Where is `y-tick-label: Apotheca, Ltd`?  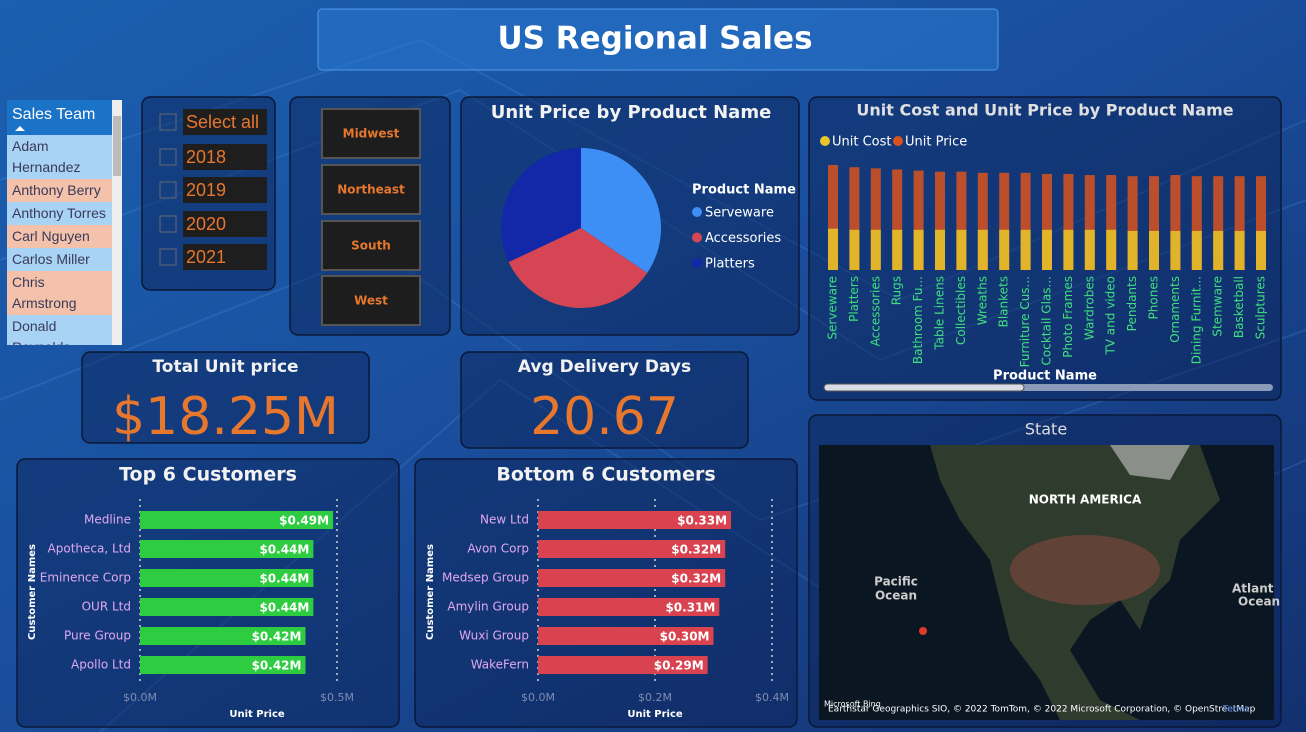 y-tick-label: Apotheca, Ltd is located at coordinates (89, 549).